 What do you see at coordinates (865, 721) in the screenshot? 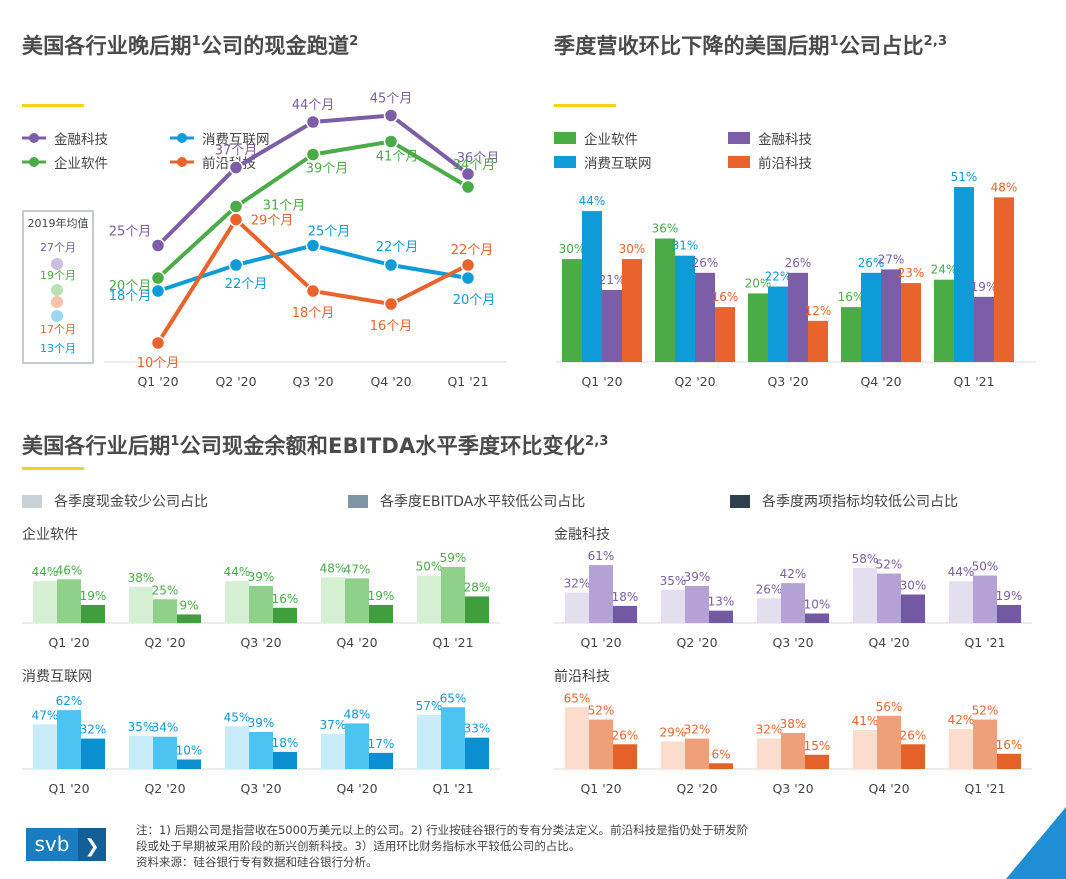
I see `small-bar-label: 41%` at bounding box center [865, 721].